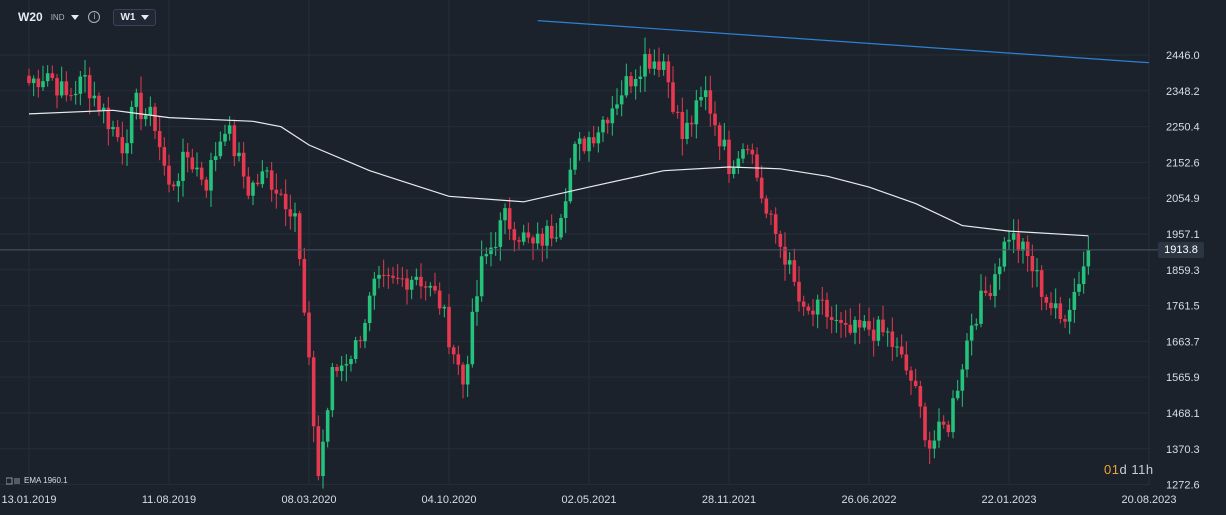  I want to click on x-tick-label: 20.08.2023, so click(1148, 500).